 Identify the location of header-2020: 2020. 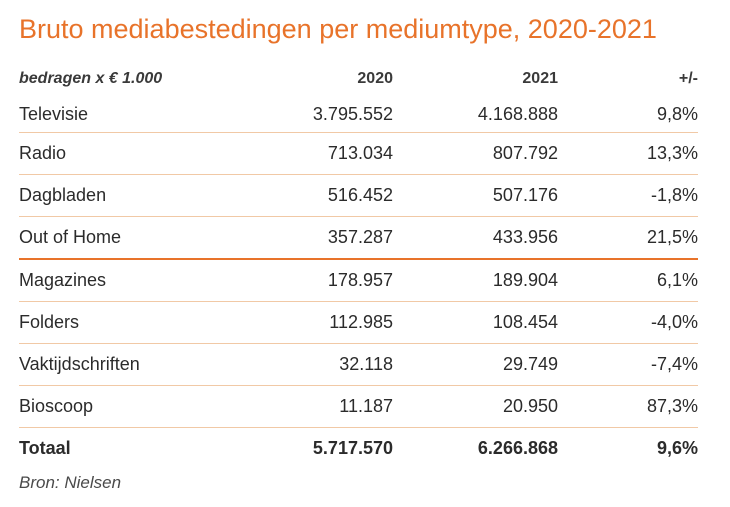
(375, 78).